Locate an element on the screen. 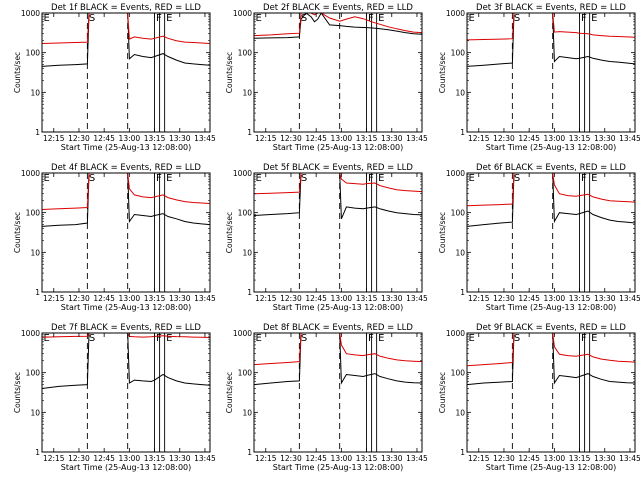  chart-title: Det 7f BLACK = Events, RED = LLD is located at coordinates (126, 328).